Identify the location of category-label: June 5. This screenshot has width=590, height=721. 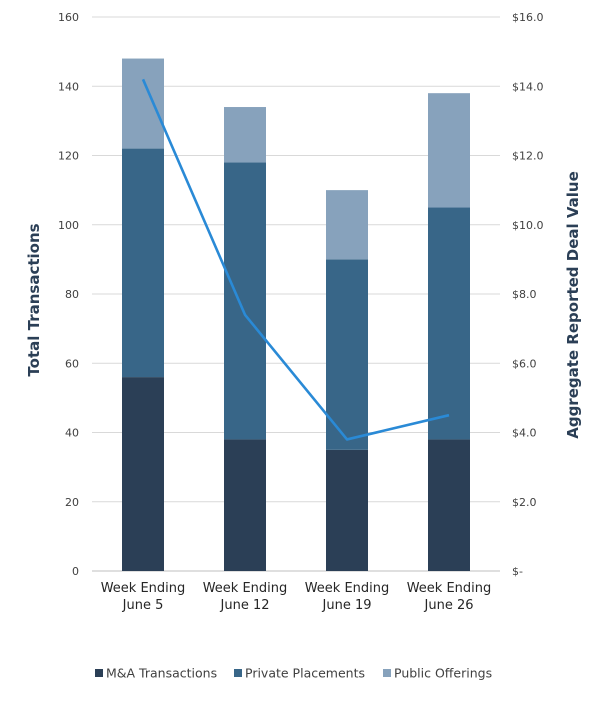
(143, 605).